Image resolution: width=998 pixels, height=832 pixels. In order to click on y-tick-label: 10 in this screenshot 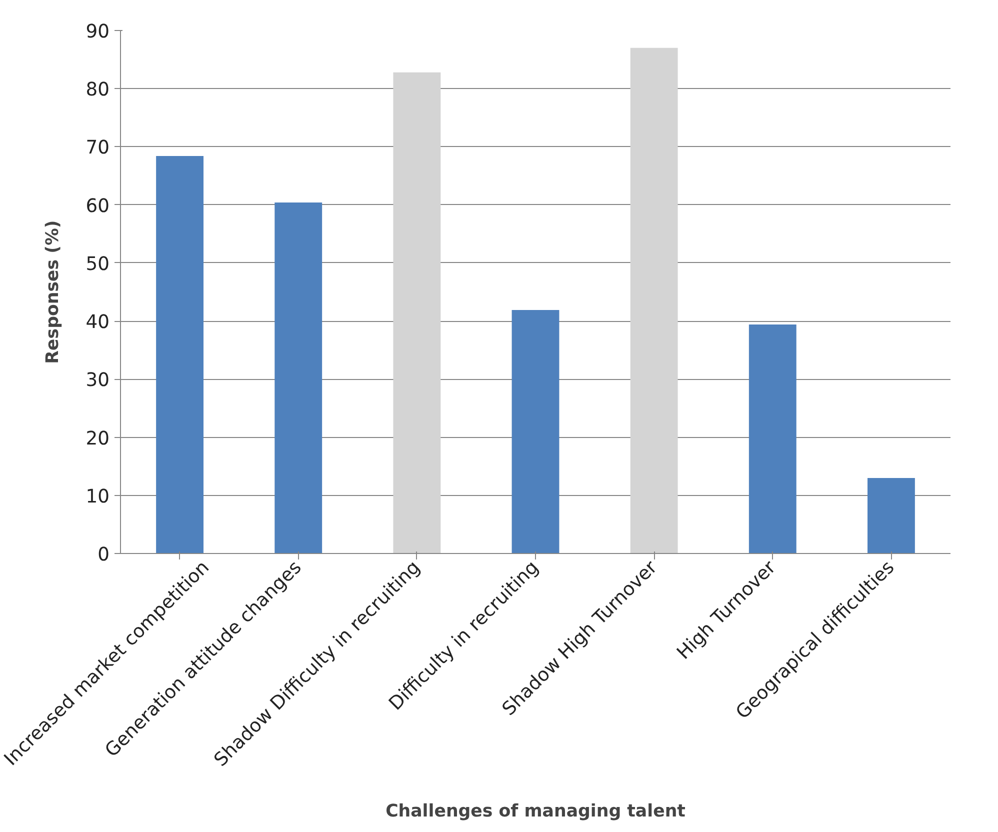, I will do `click(98, 497)`.